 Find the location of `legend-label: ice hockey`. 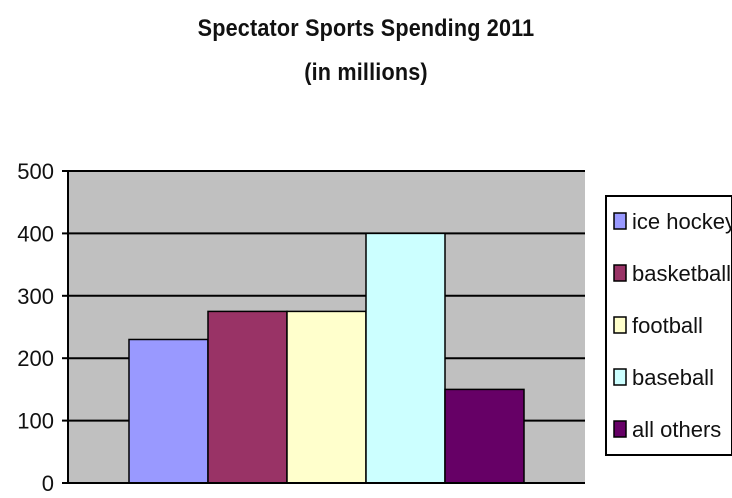

legend-label: ice hockey is located at coordinates (682, 221).